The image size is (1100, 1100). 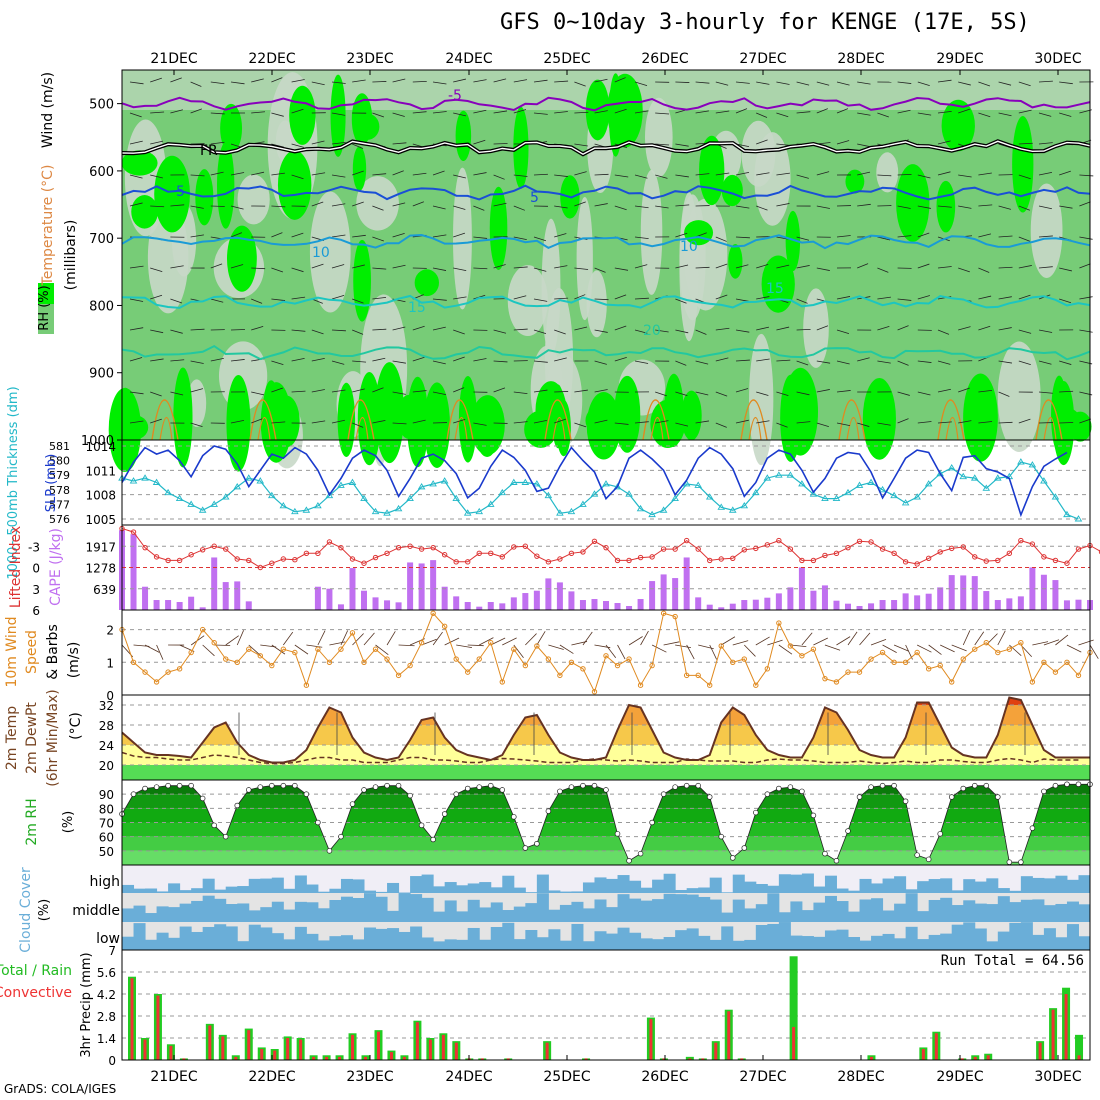 What do you see at coordinates (180, 192) in the screenshot?
I see `isotherm-label: 5` at bounding box center [180, 192].